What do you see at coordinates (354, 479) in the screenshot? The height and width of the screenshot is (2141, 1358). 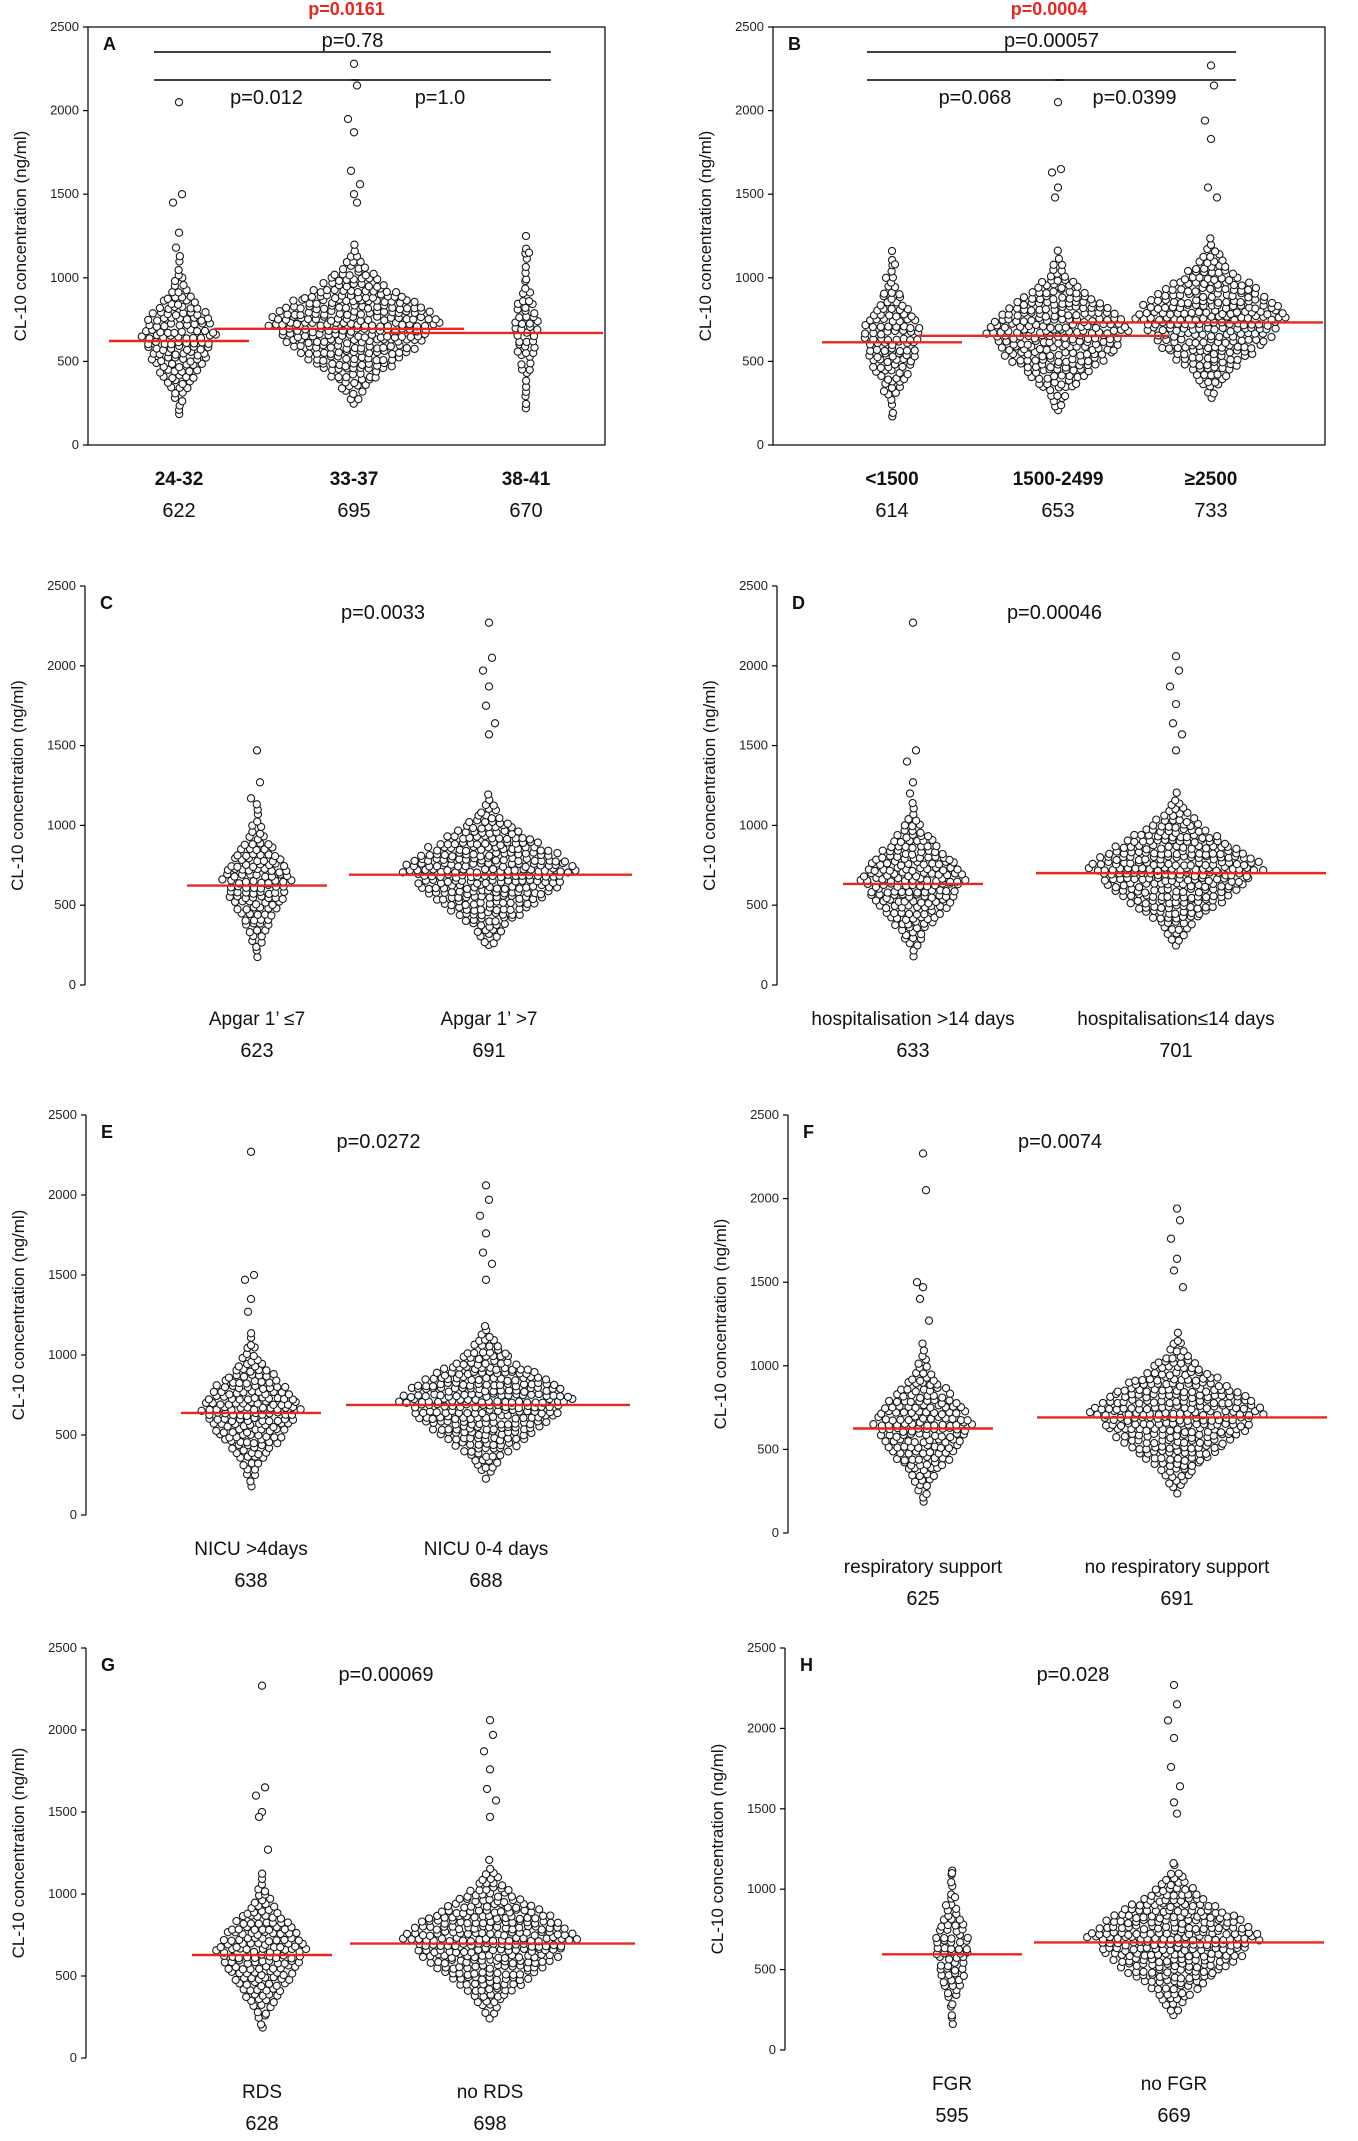 I see `category-label: 33-37` at bounding box center [354, 479].